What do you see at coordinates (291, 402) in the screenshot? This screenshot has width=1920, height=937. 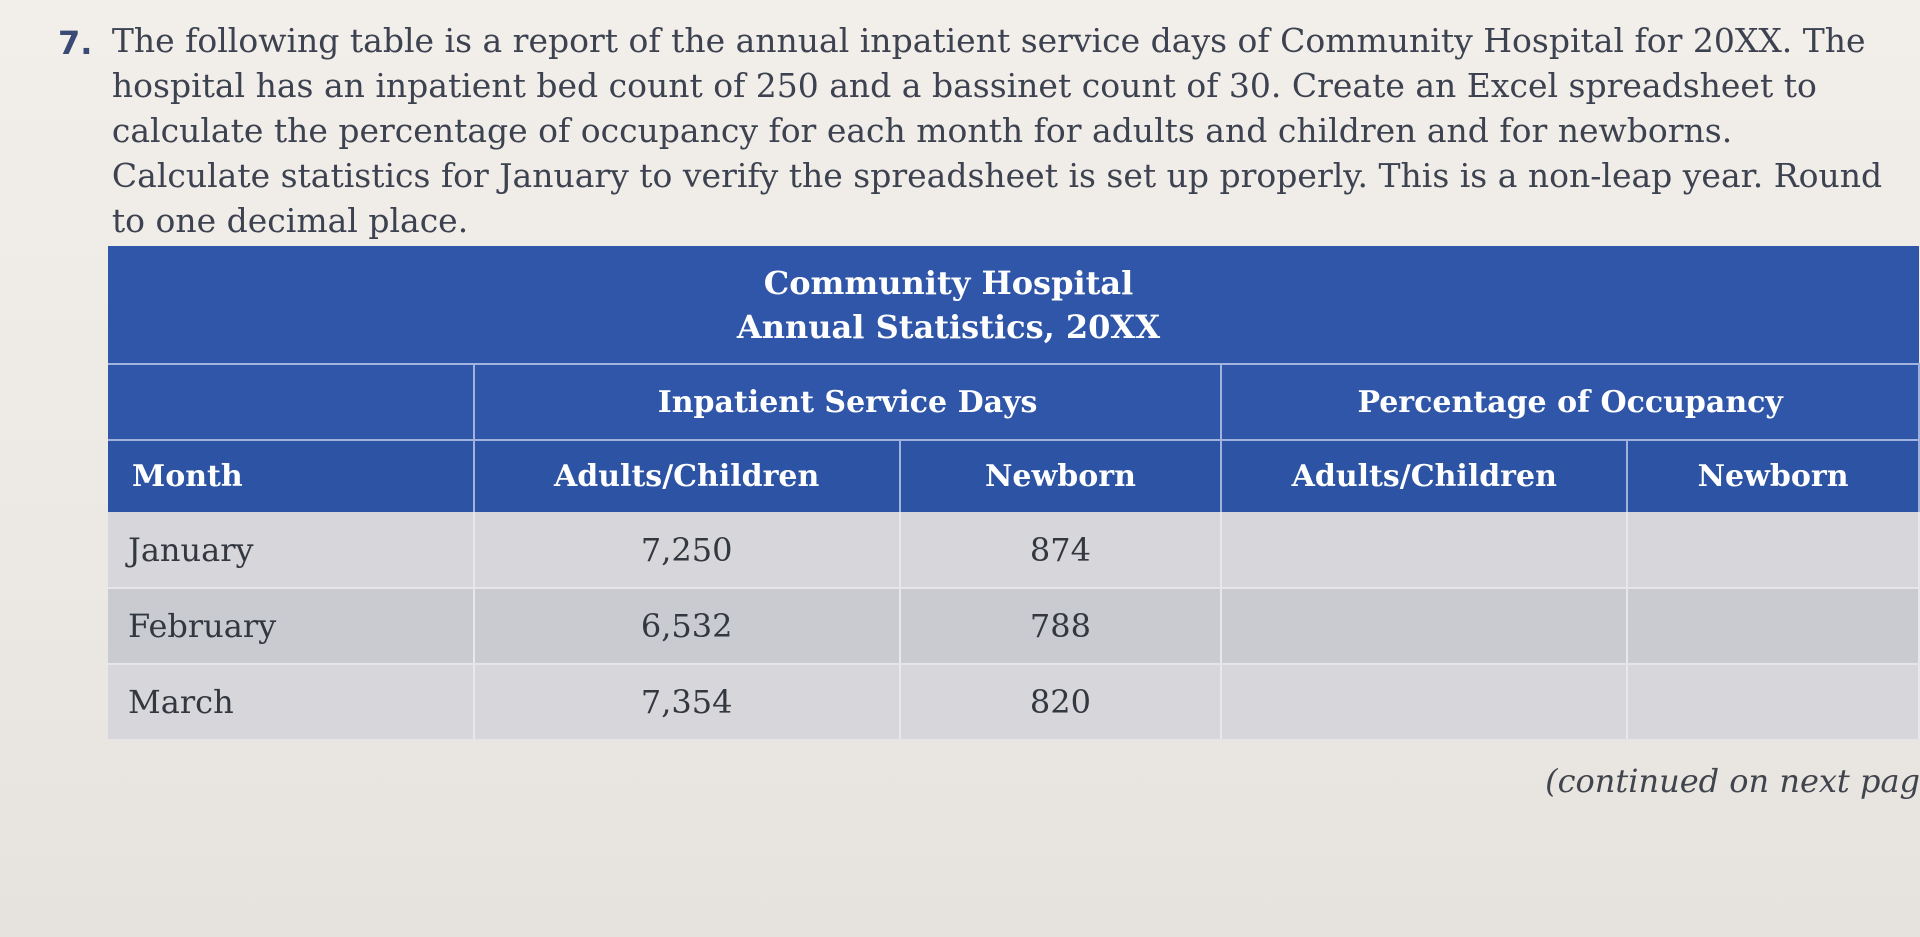 I see `group-header-blank` at bounding box center [291, 402].